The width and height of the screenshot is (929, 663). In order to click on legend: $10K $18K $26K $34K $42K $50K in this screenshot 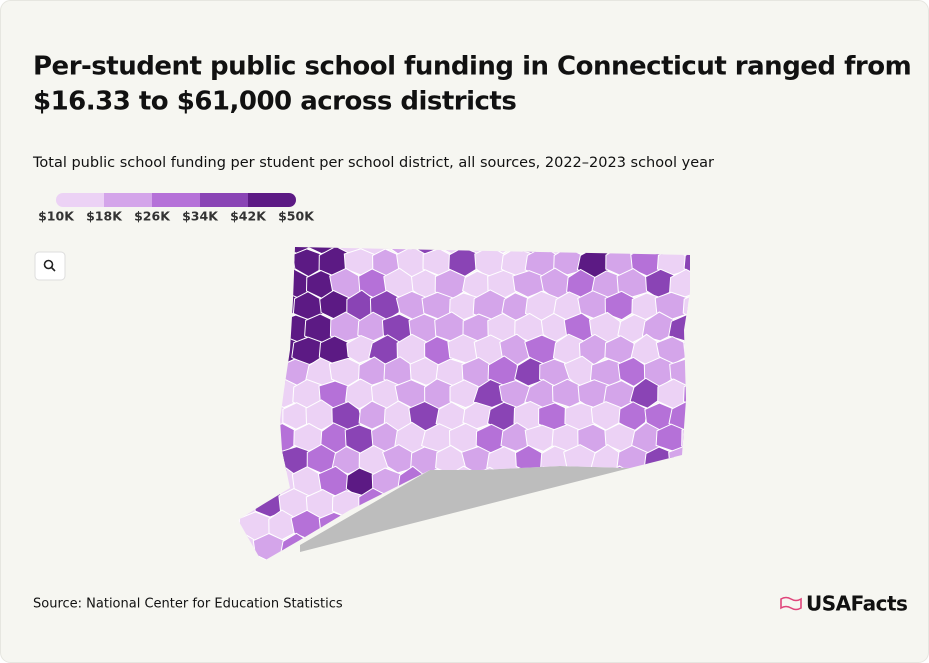, I will do `click(176, 208)`.